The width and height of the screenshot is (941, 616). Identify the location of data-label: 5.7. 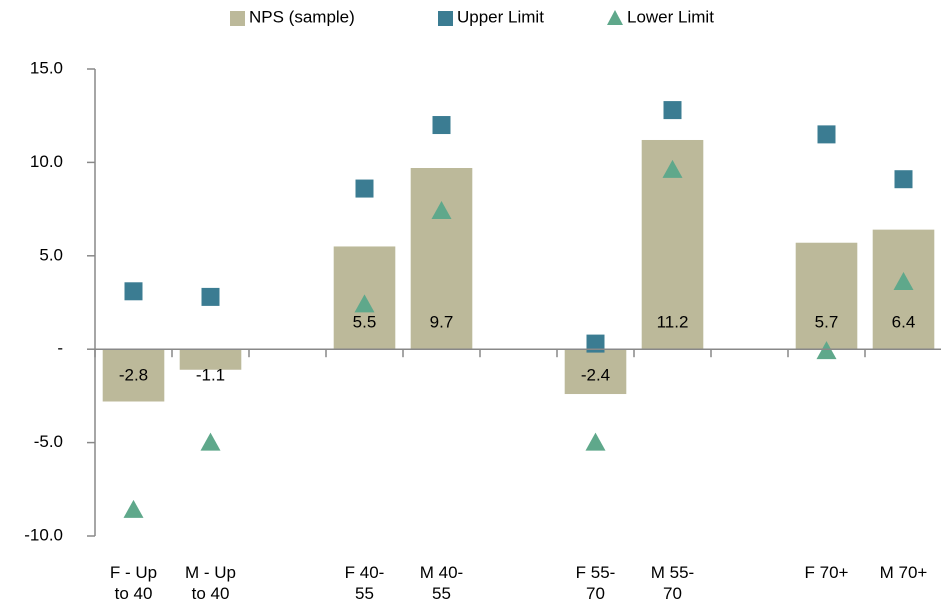
(827, 322).